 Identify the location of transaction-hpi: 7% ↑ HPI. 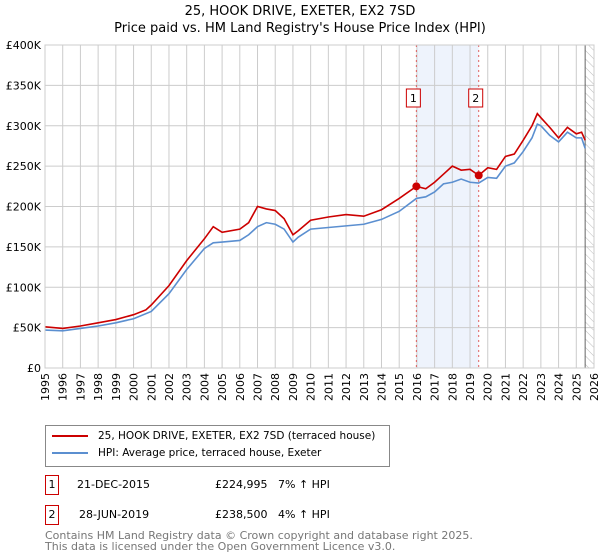
(304, 484).